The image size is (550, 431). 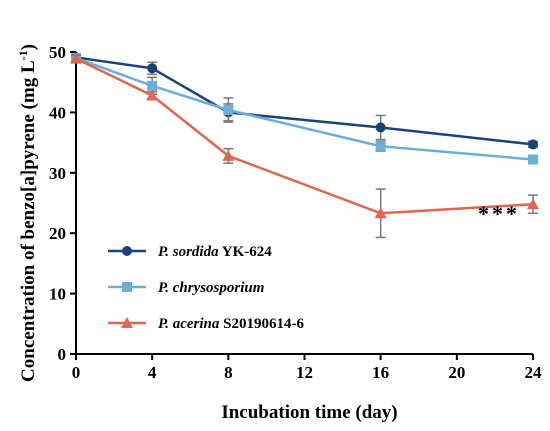 I want to click on y-tick-label: 40, so click(x=57, y=112).